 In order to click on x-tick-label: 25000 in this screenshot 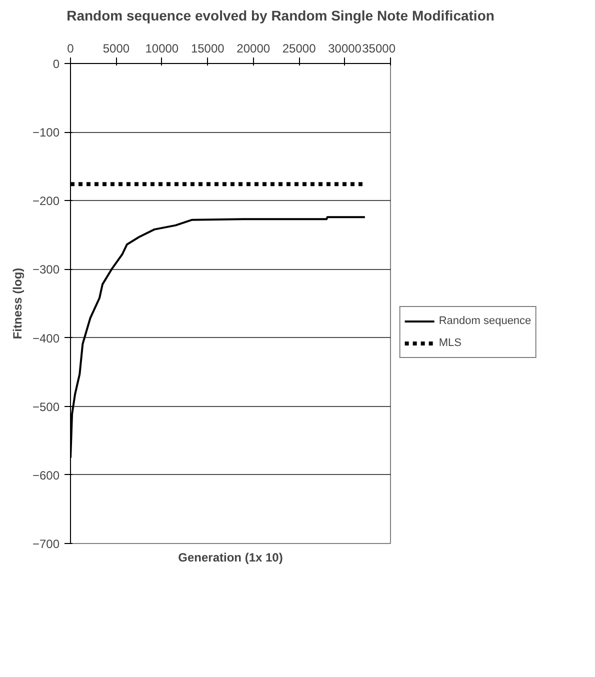, I will do `click(299, 49)`.